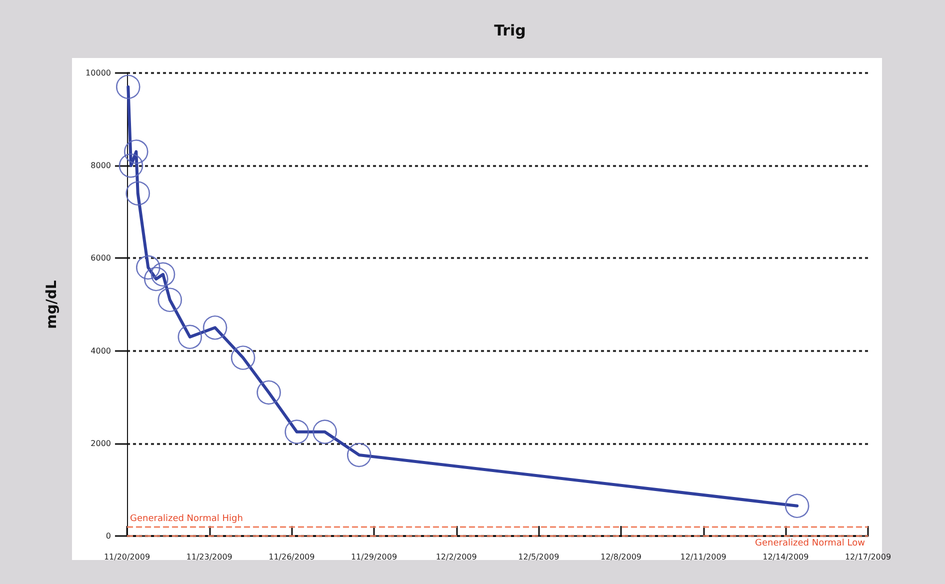 This screenshot has width=945, height=584. I want to click on y-tick-label: 2000, so click(100, 443).